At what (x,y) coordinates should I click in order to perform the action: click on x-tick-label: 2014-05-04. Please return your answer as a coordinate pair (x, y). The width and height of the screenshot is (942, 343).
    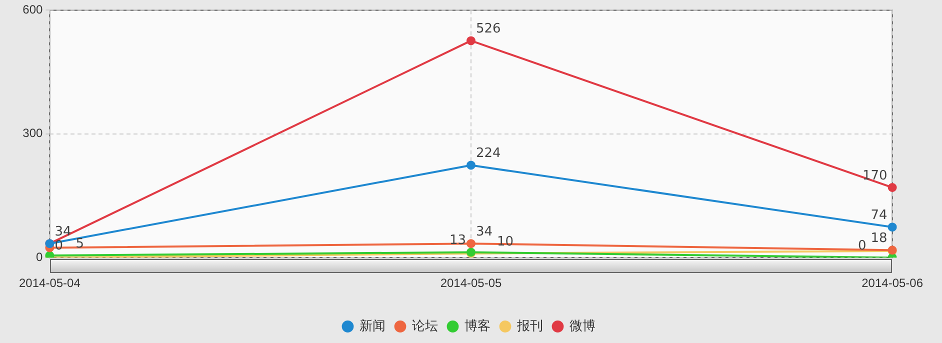
    Looking at the image, I should click on (49, 283).